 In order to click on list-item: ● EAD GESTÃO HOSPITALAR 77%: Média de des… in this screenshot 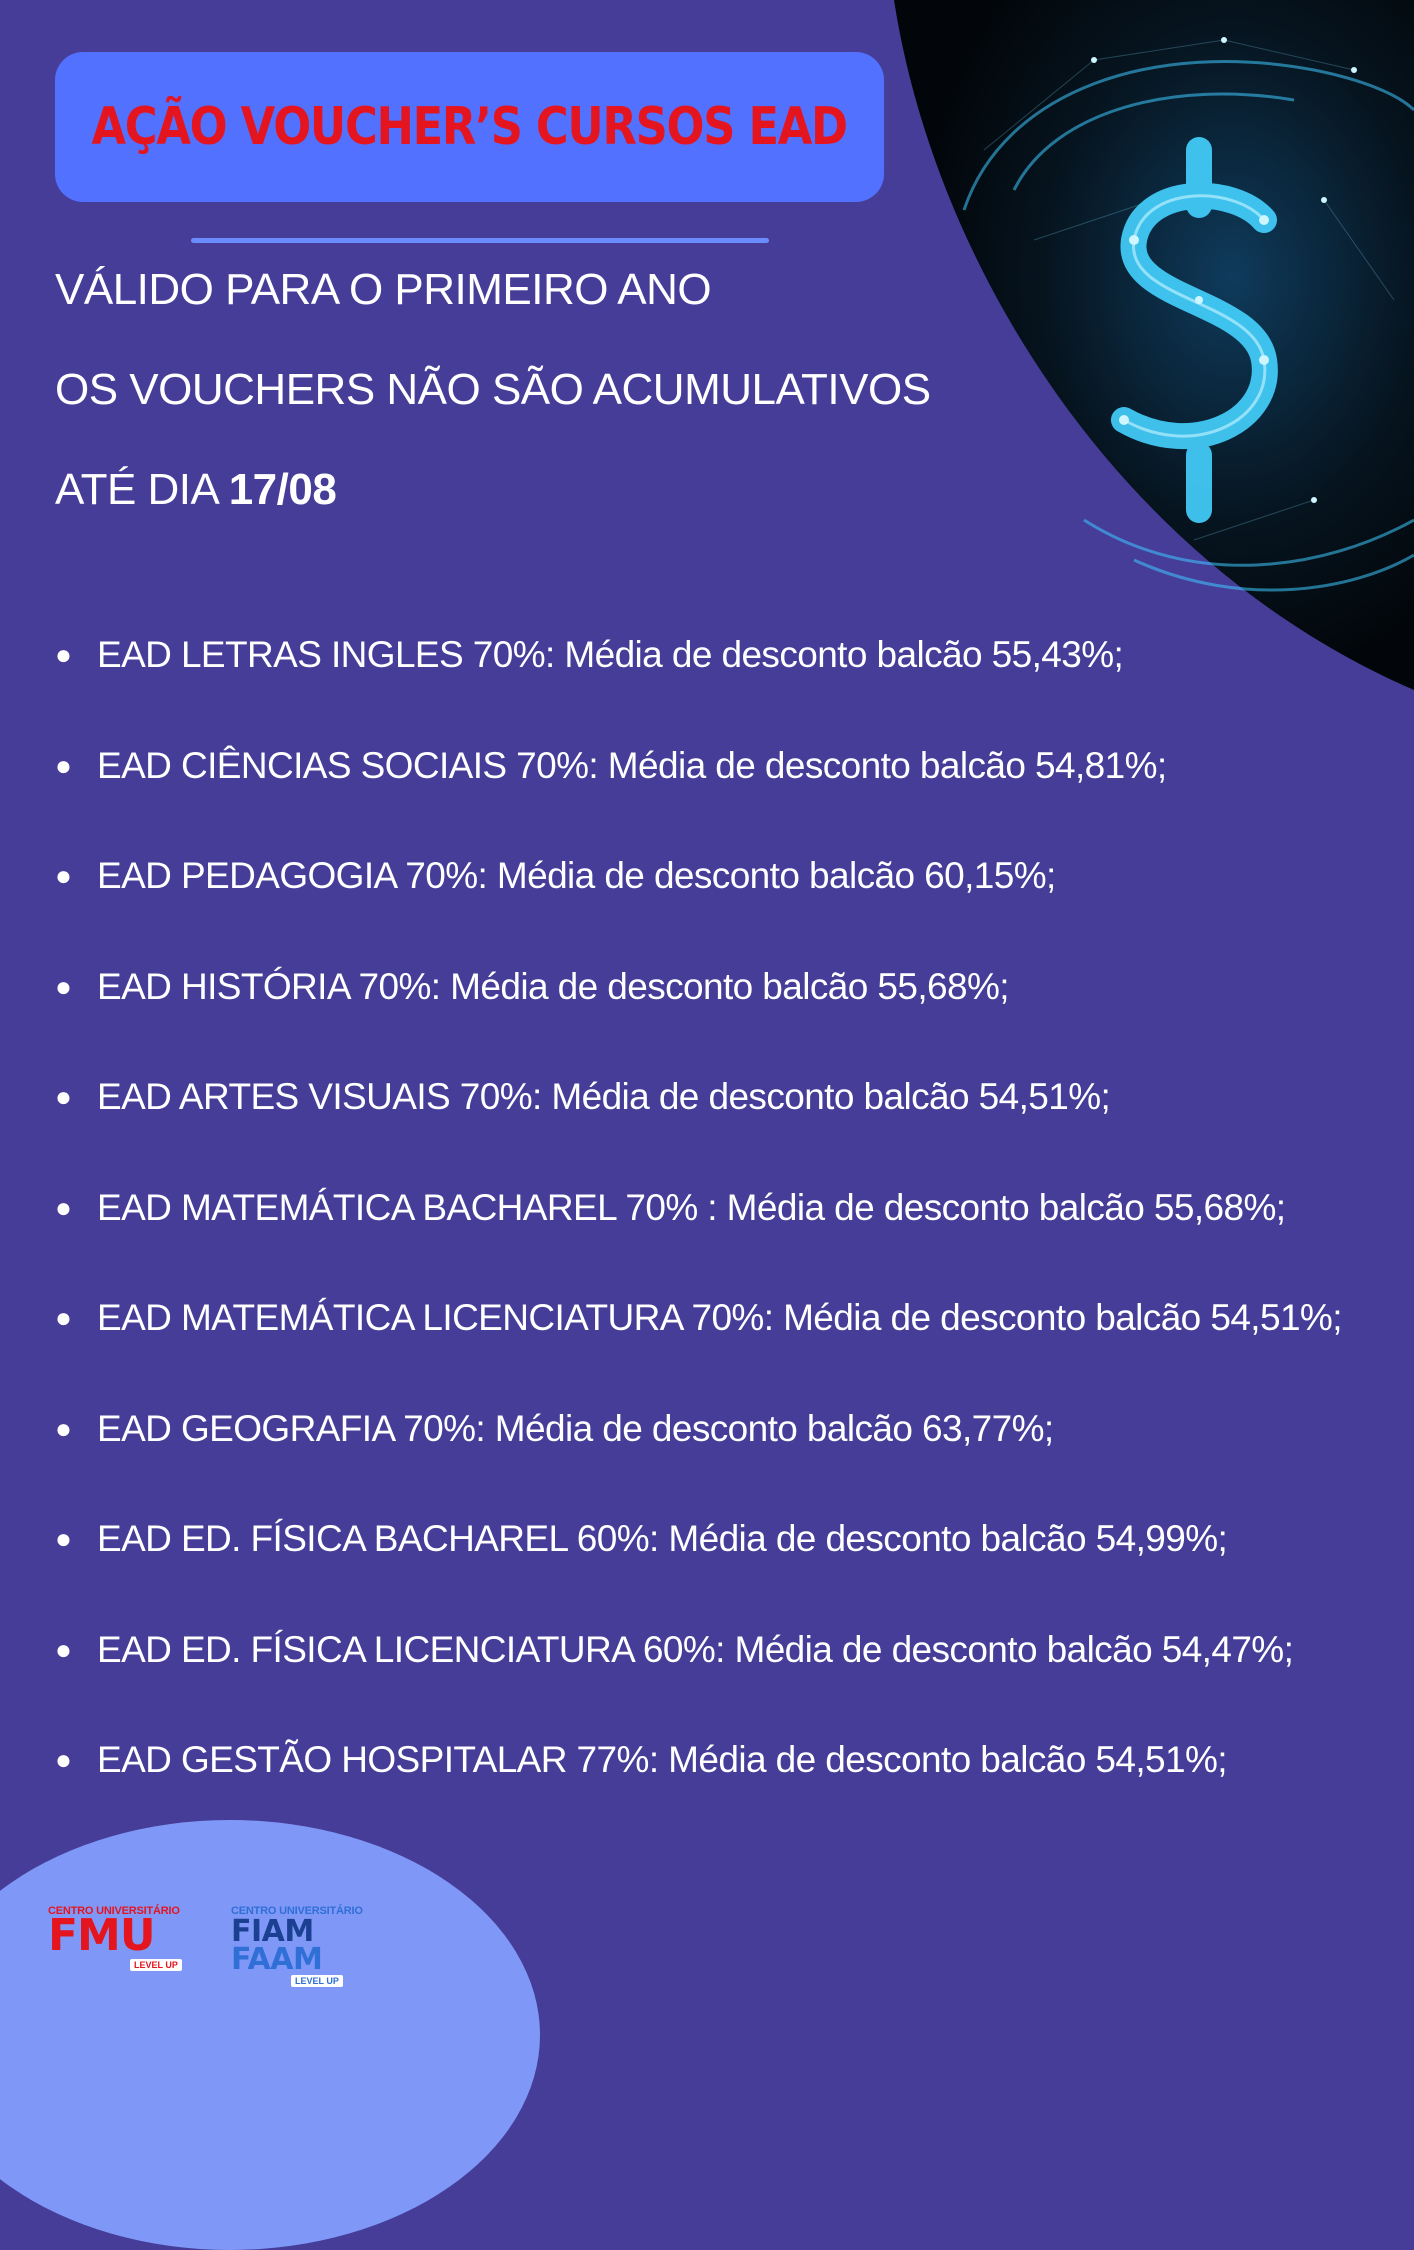, I will do `click(730, 1760)`.